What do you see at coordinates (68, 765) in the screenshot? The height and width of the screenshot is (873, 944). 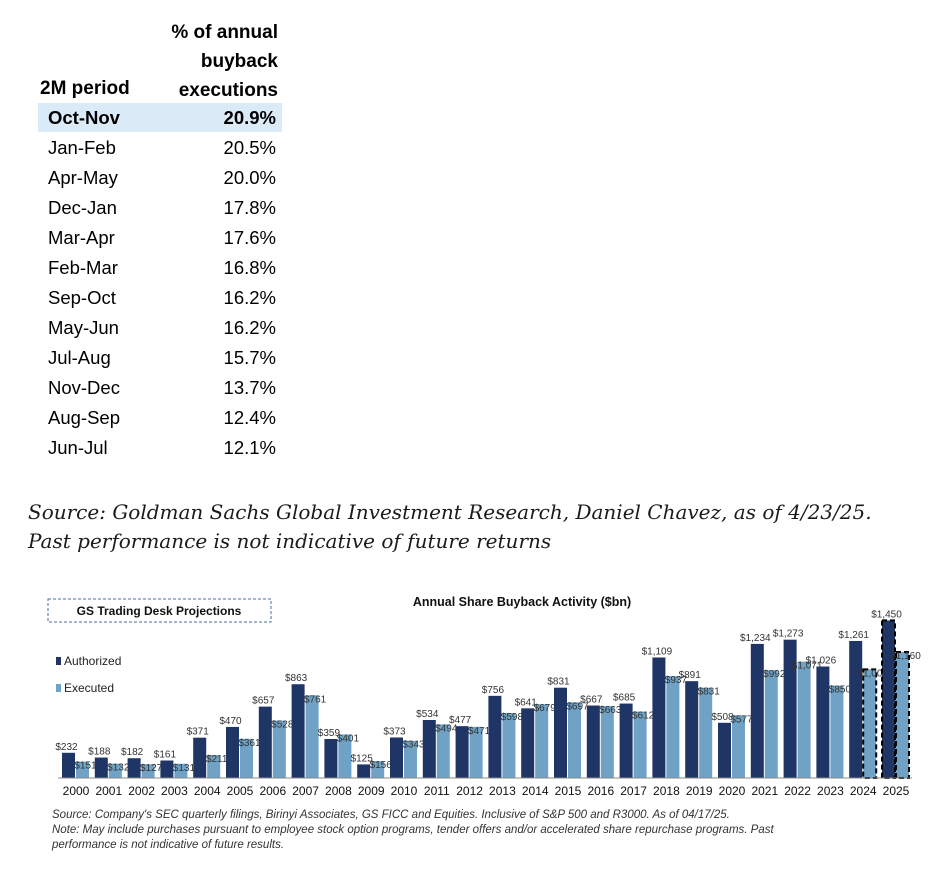 I see `bar-authorized-2000` at bounding box center [68, 765].